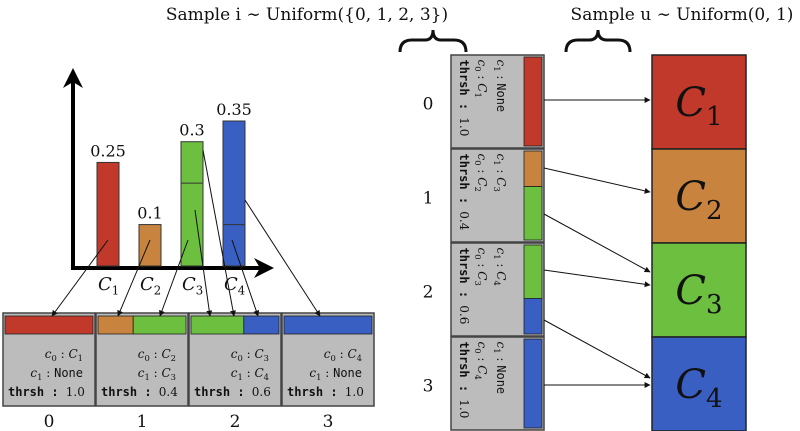 Image resolution: width=800 pixels, height=431 pixels. I want to click on outcome-box-C2: C2, so click(699, 196).